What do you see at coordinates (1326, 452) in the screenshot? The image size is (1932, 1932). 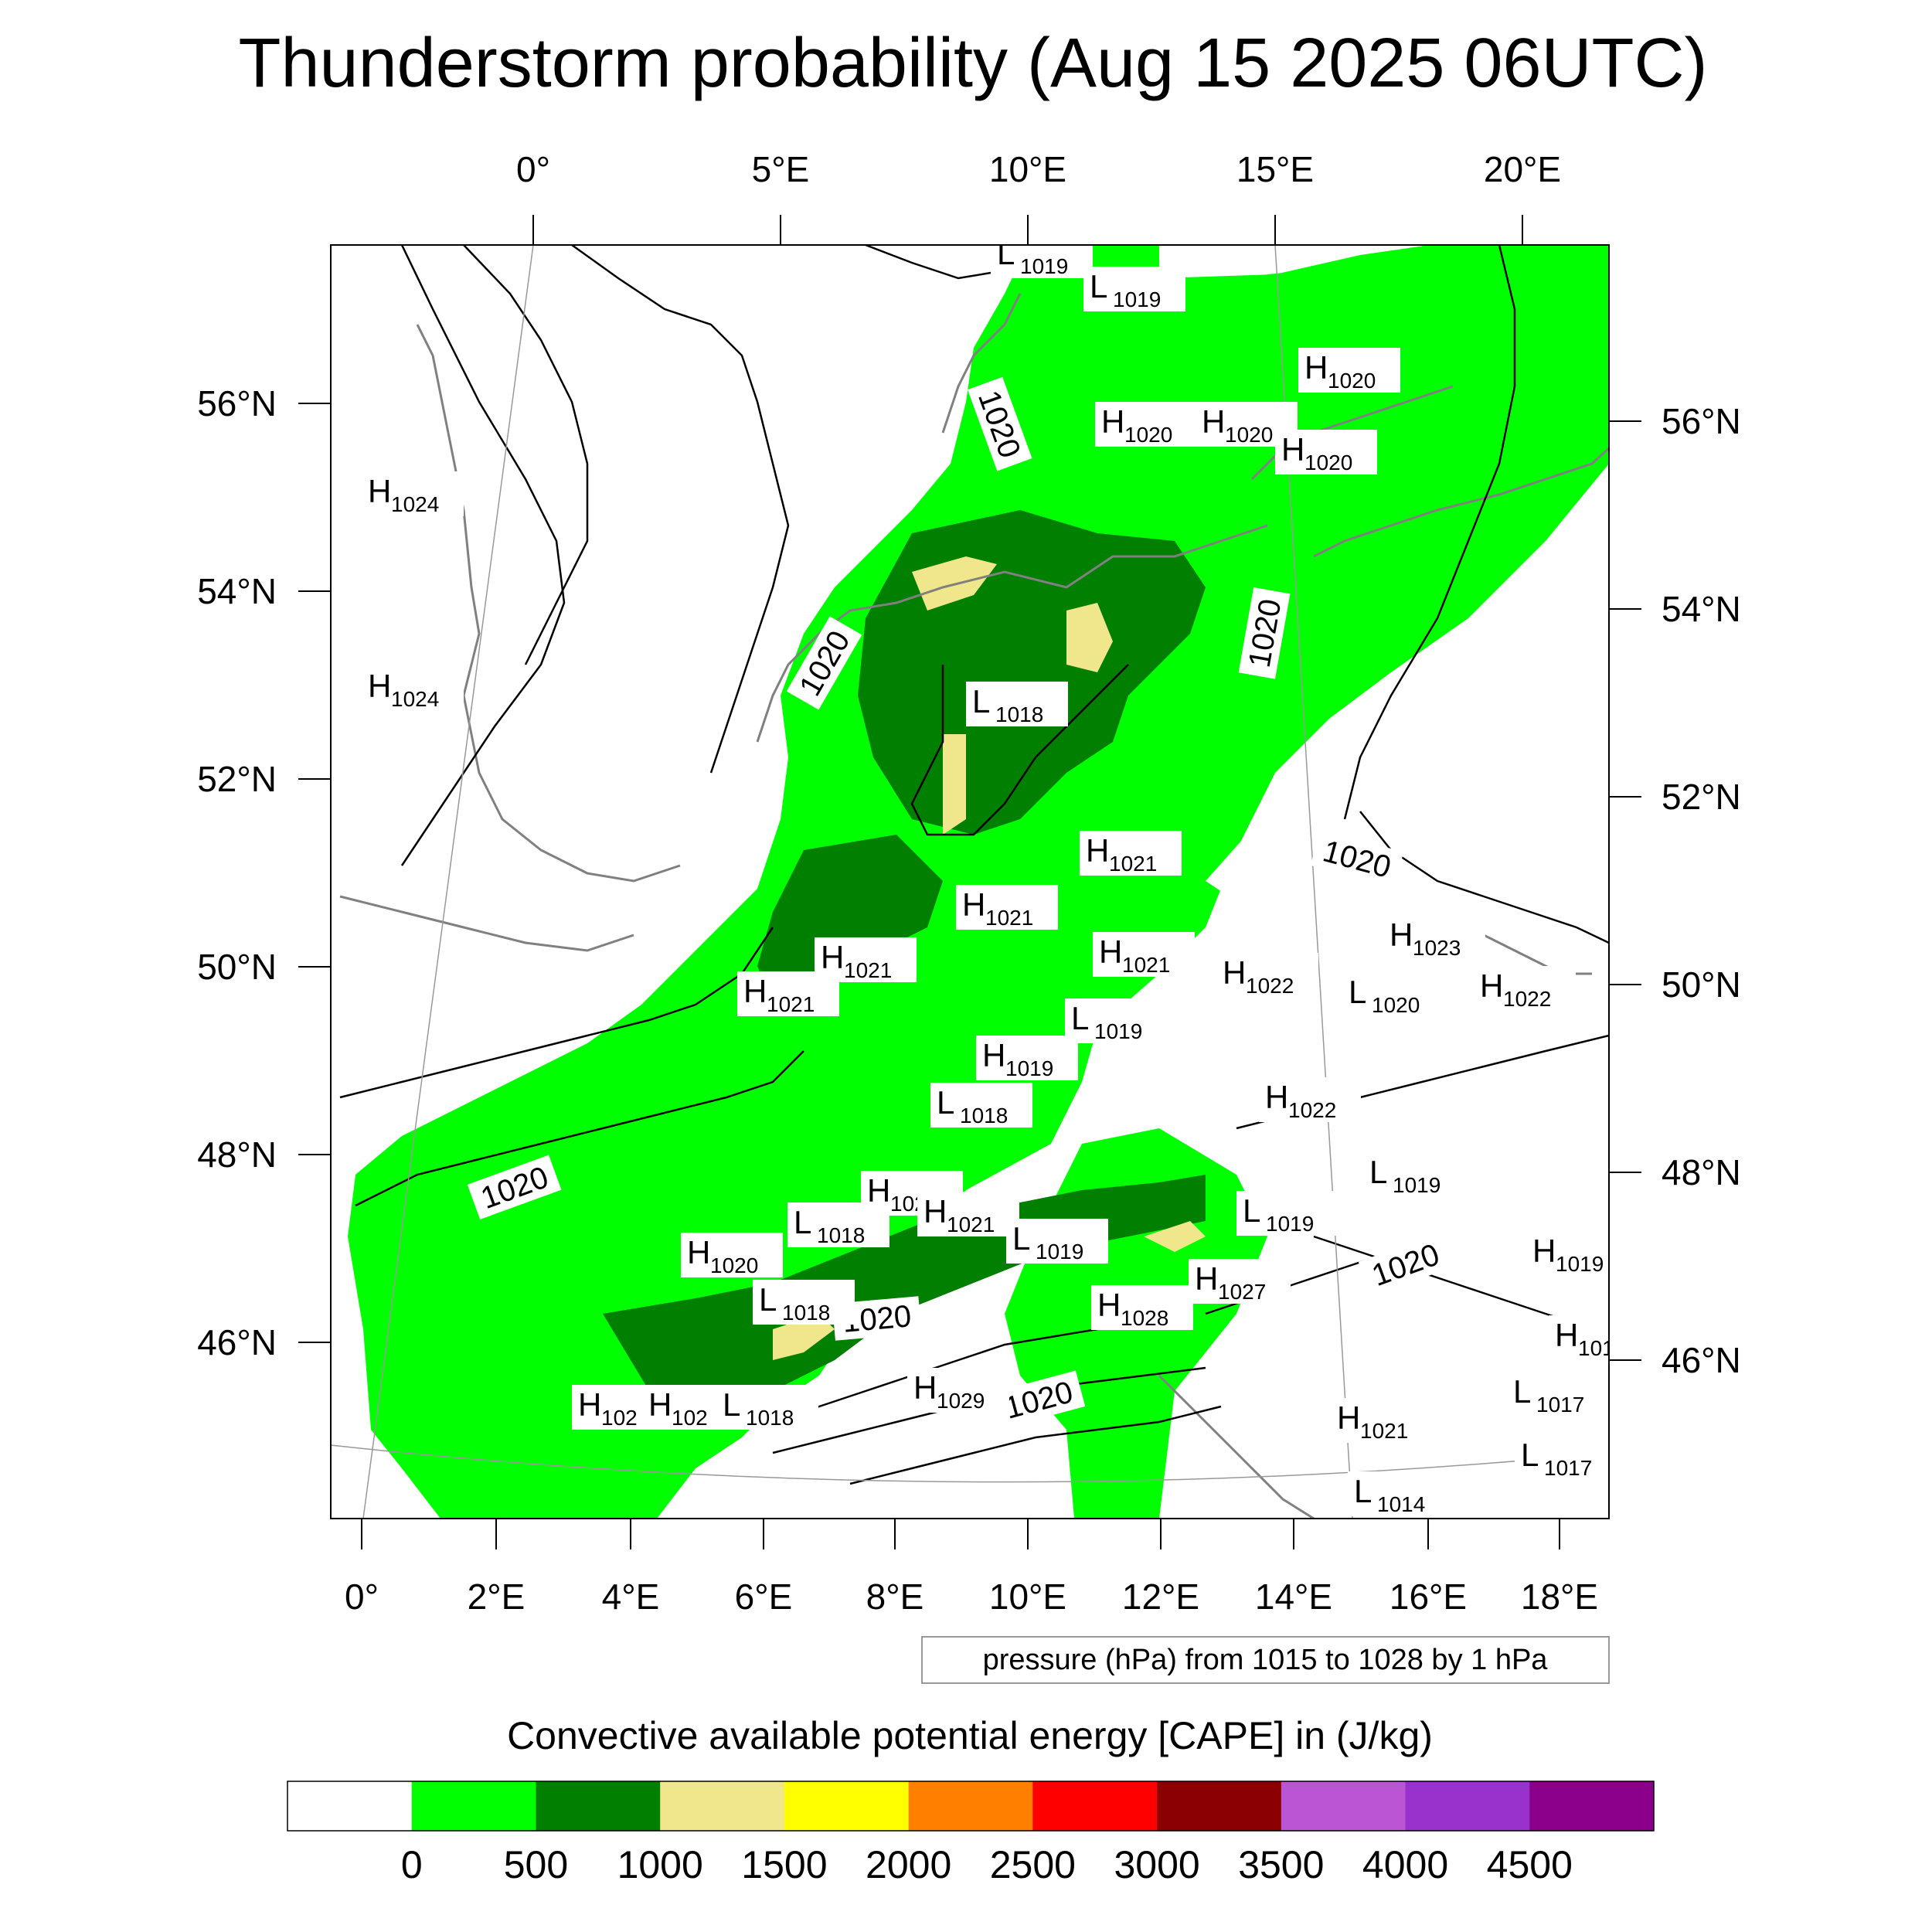 I see `high-pressure-center: H 1020` at bounding box center [1326, 452].